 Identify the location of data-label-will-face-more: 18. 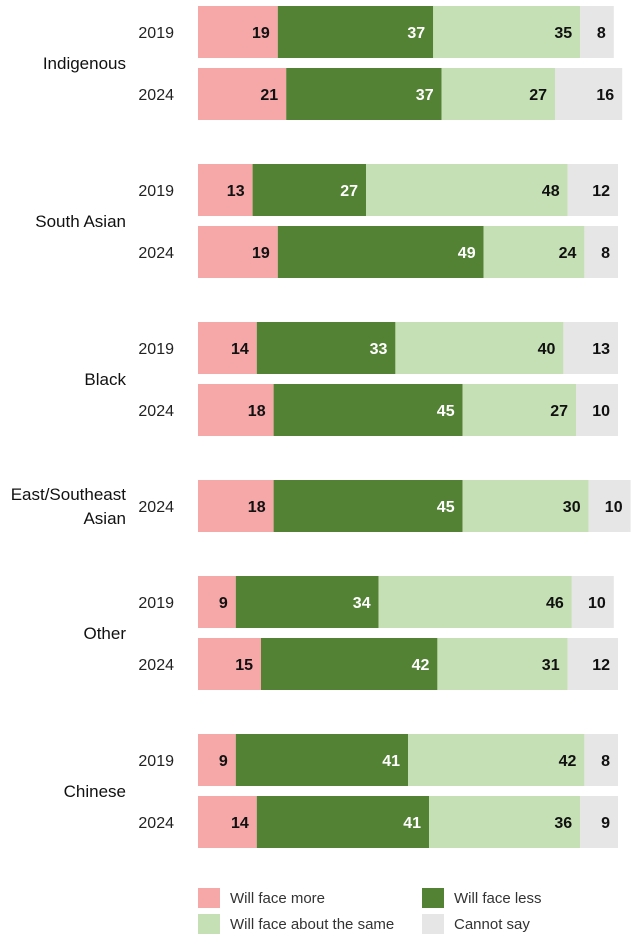
(257, 507).